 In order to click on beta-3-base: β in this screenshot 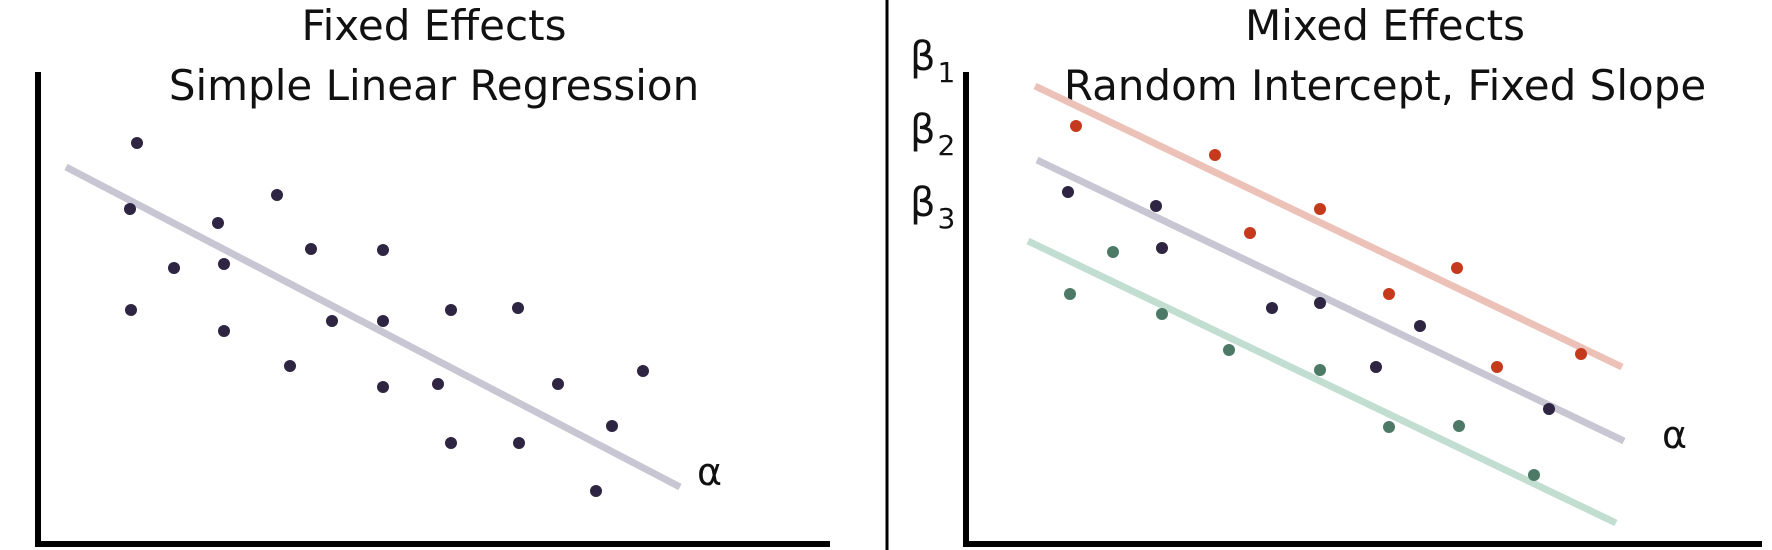, I will do `click(923, 203)`.